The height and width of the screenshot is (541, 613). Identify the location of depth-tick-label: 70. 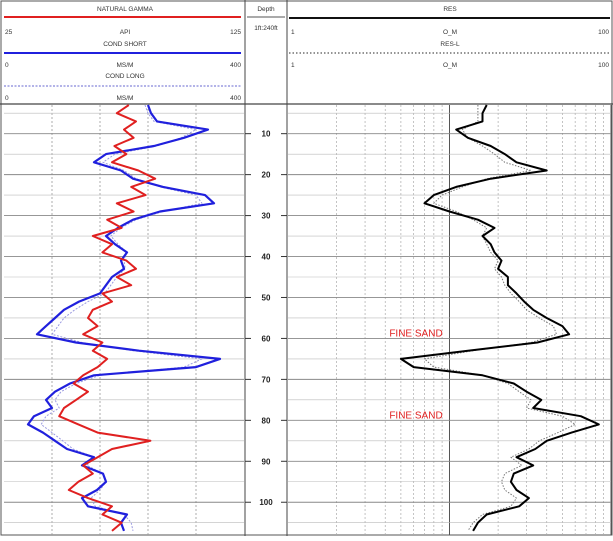
(266, 379).